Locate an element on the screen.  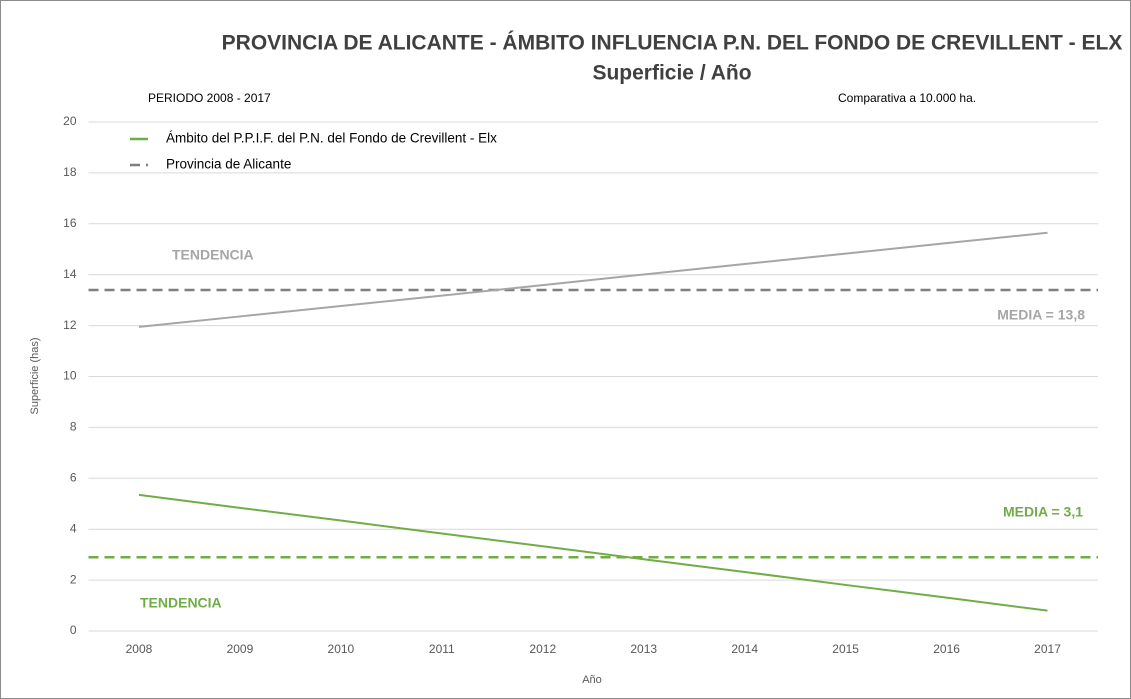
y-tick-label: 4 is located at coordinates (73, 528).